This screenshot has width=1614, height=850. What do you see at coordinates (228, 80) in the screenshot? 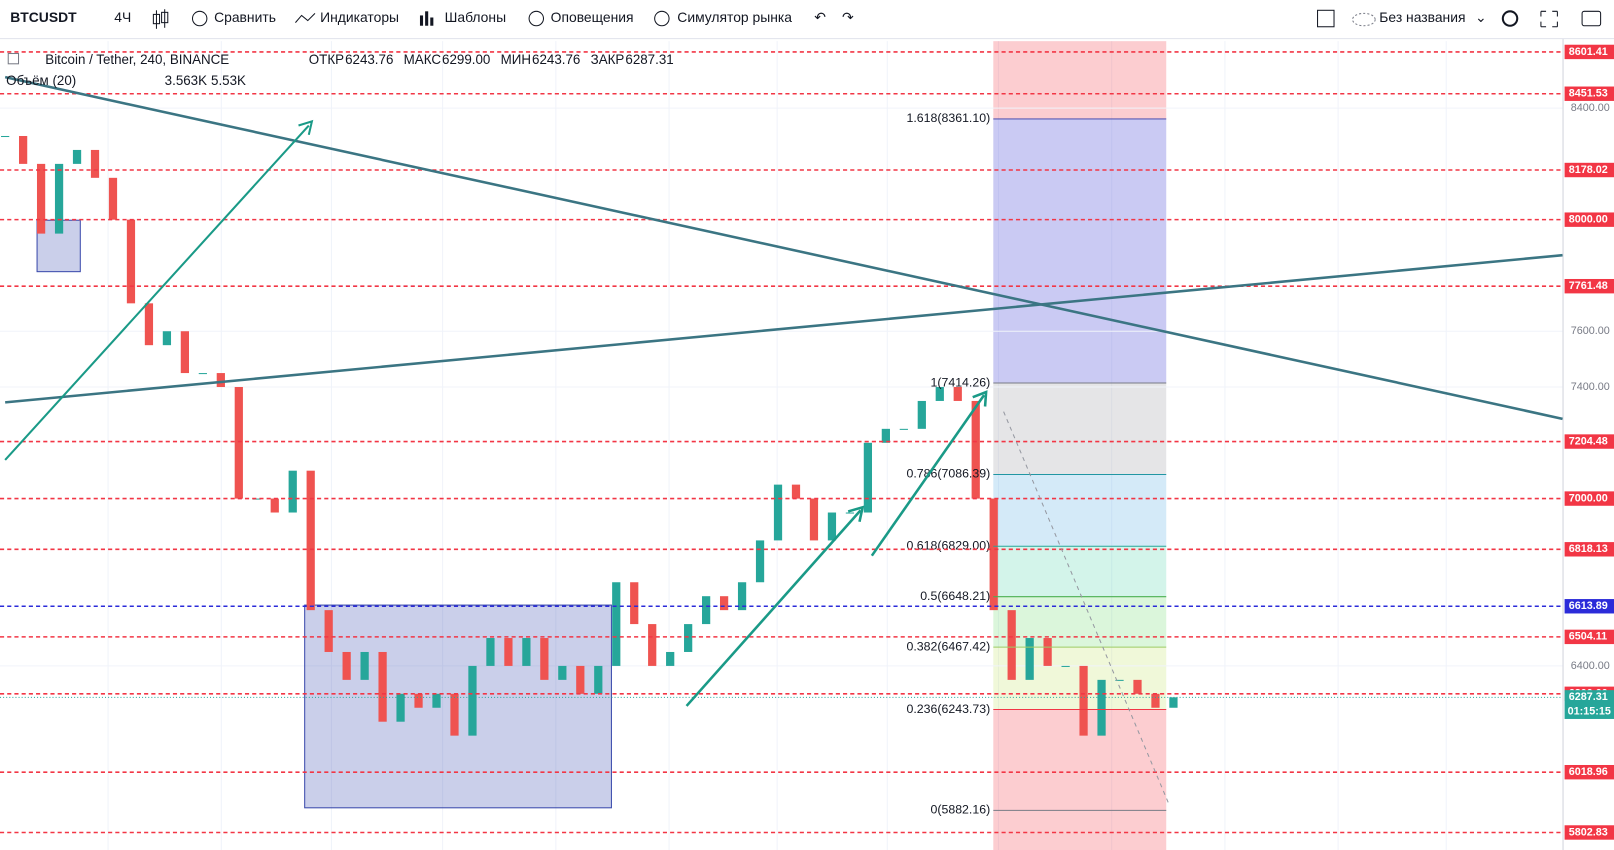
I see `volume-ma-value: 5.53K` at bounding box center [228, 80].